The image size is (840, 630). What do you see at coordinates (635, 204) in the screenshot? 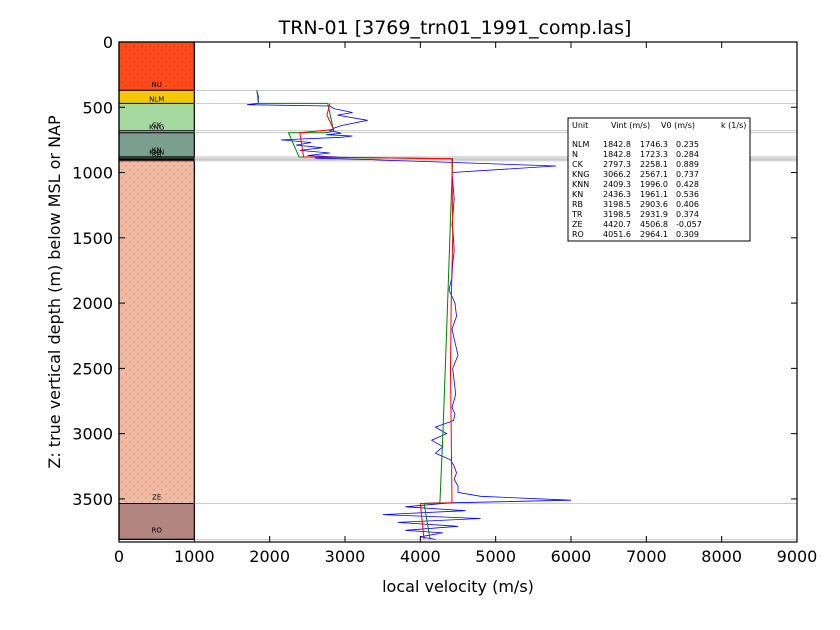
I see `table-row: RB 3198.5 2903.6 0.406` at bounding box center [635, 204].